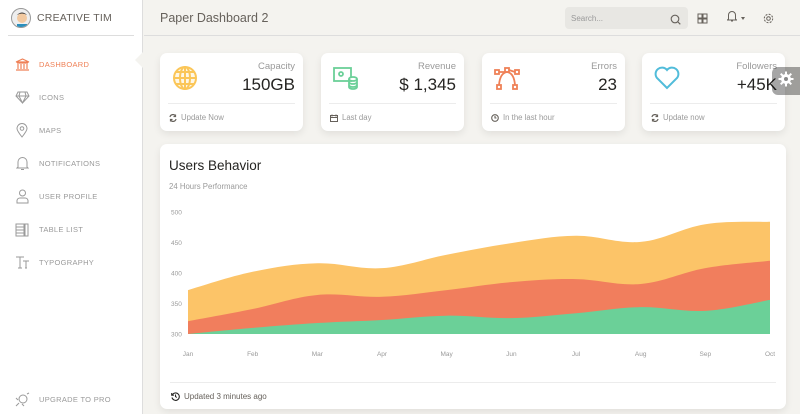  I want to click on x-tick-label: Sep, so click(706, 354).